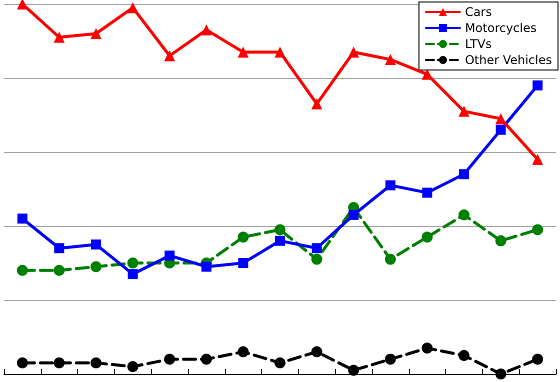 This screenshot has height=382, width=560. What do you see at coordinates (478, 12) in the screenshot?
I see `legend-label: Cars` at bounding box center [478, 12].